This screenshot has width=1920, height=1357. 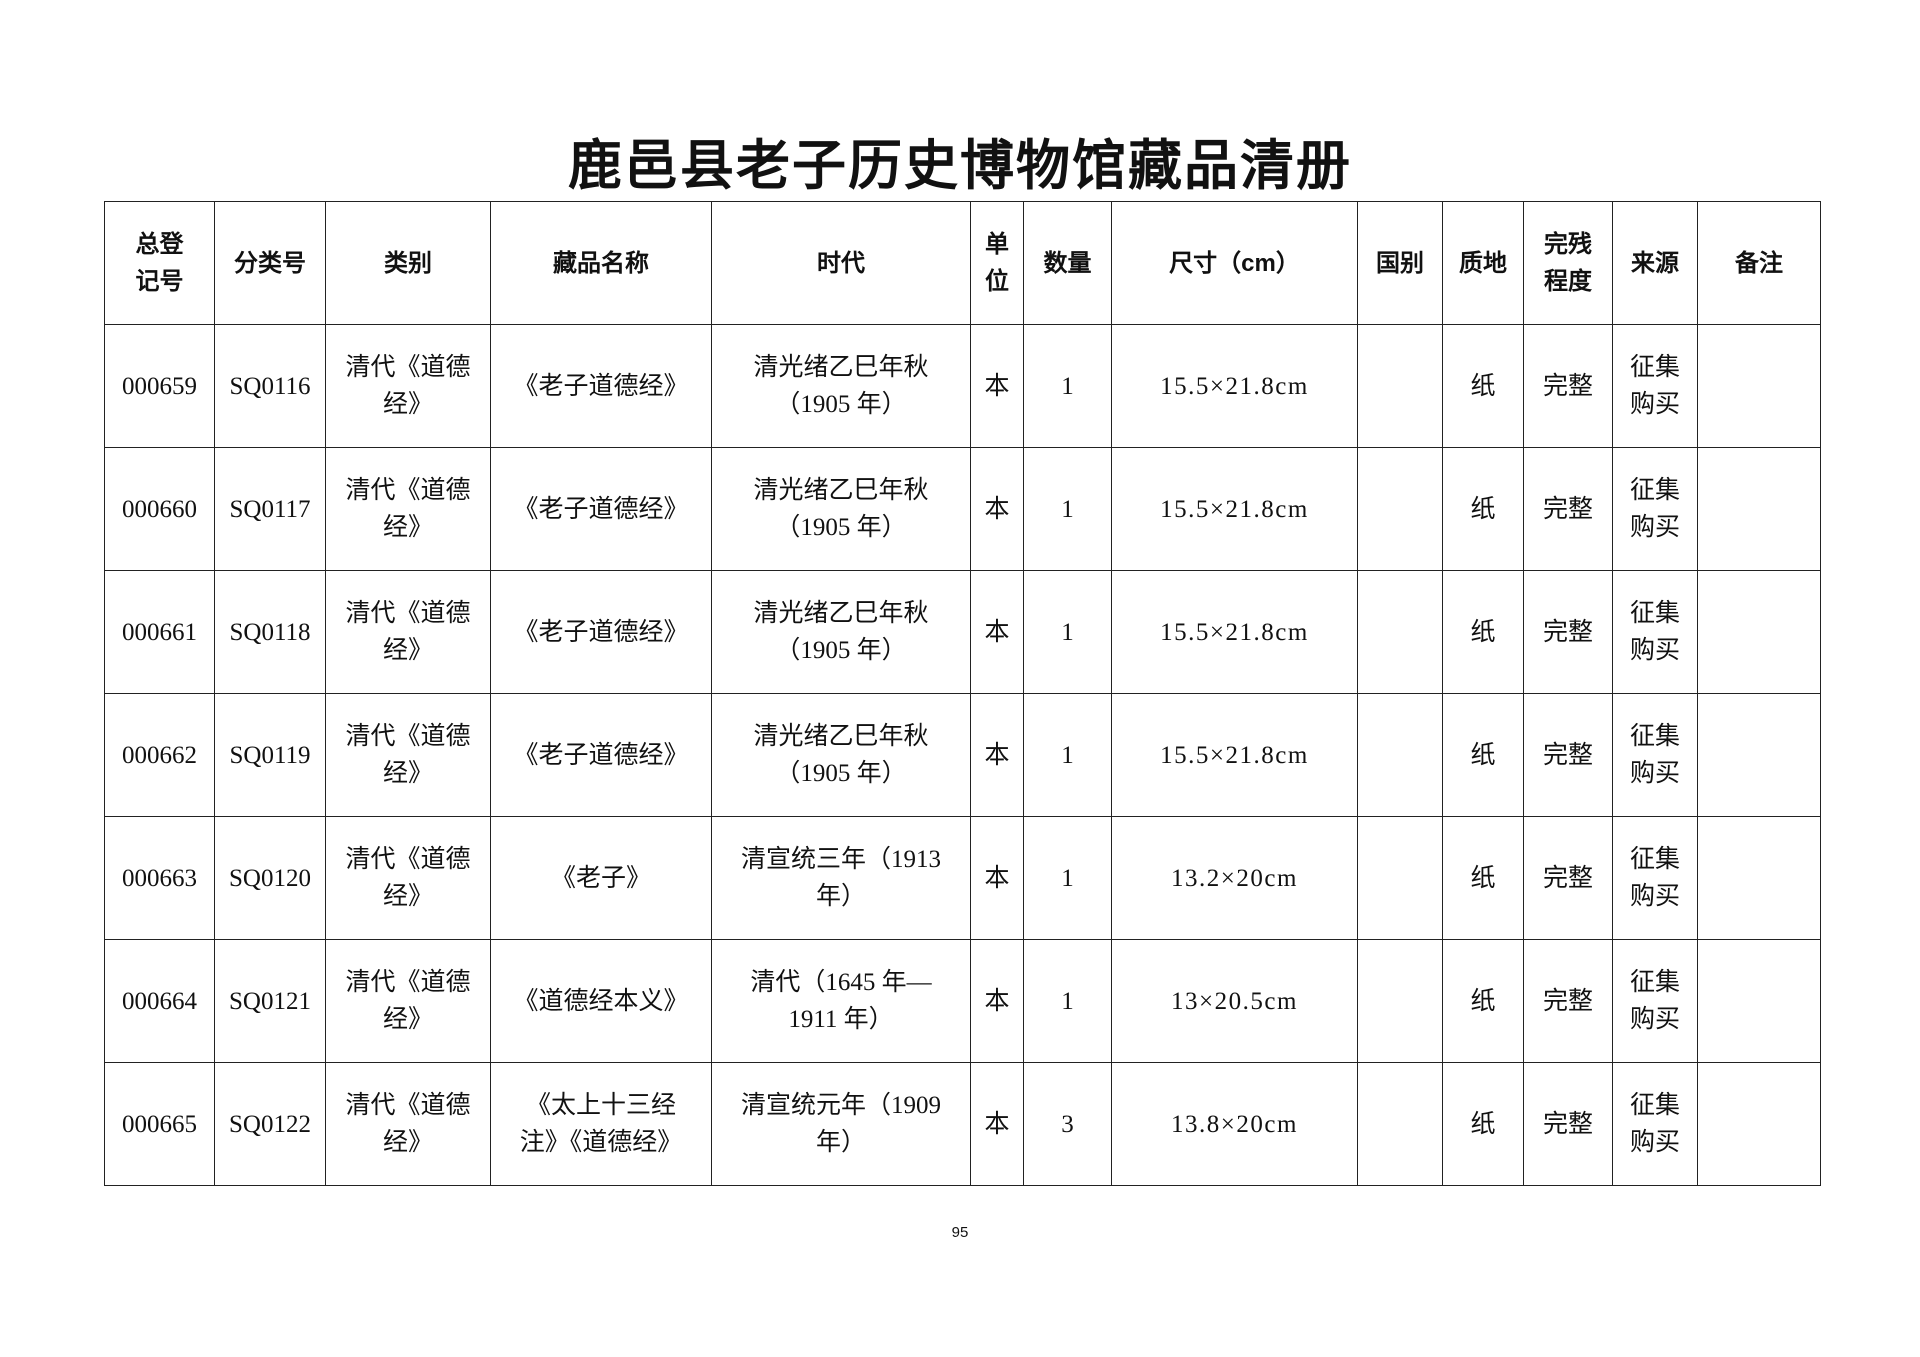 What do you see at coordinates (997, 244) in the screenshot?
I see `header-unit-text: 单` at bounding box center [997, 244].